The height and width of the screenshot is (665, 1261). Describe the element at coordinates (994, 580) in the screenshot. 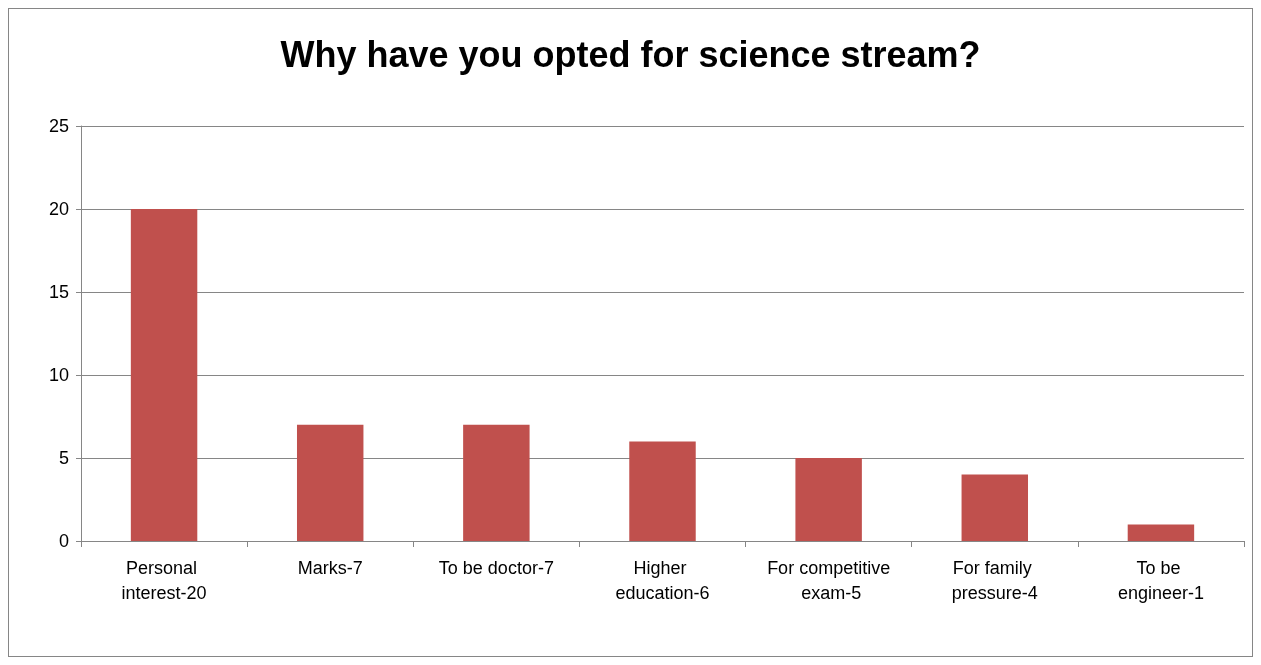

I see `x-tick-label: For family pressure-4` at that location.